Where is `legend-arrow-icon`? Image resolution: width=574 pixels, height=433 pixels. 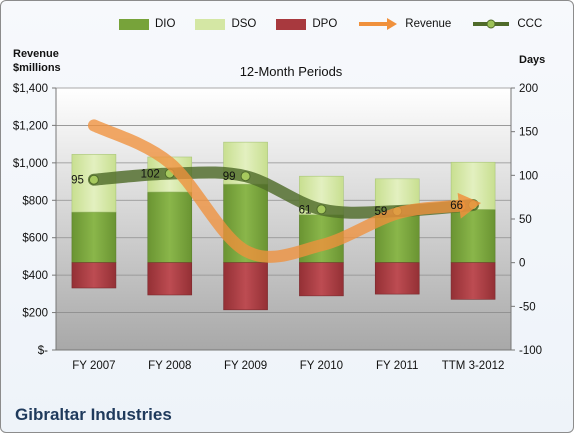 legend-arrow-icon is located at coordinates (378, 24).